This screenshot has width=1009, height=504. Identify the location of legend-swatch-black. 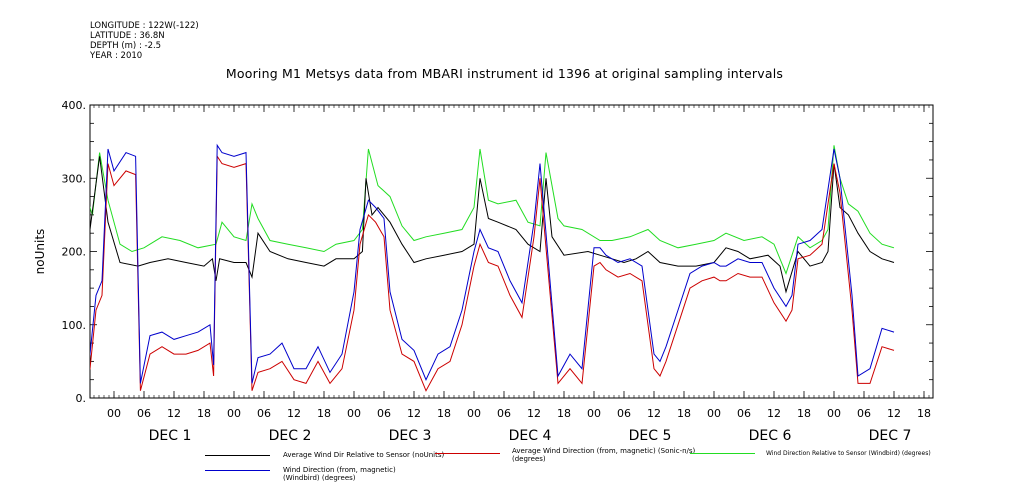
(237, 455).